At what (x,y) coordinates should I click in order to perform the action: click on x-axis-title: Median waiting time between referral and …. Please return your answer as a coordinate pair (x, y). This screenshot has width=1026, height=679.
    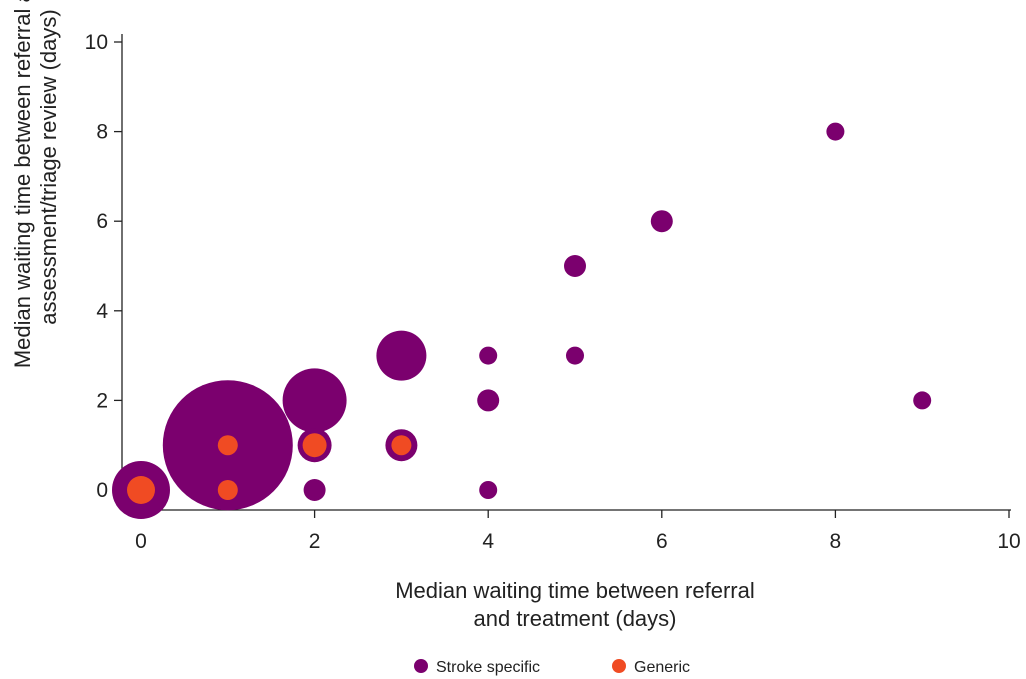
    Looking at the image, I should click on (575, 604).